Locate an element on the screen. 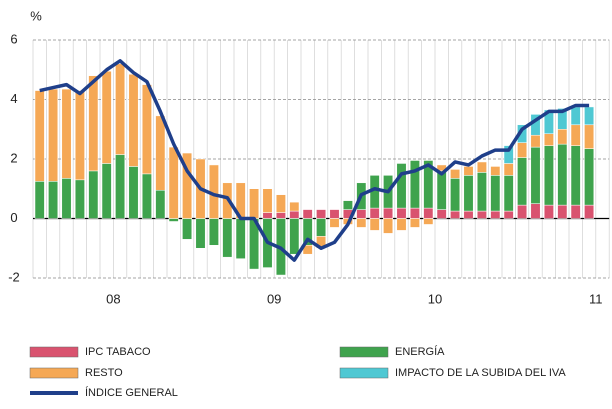 The image size is (612, 409). y-tick-label: -2 is located at coordinates (14, 276).